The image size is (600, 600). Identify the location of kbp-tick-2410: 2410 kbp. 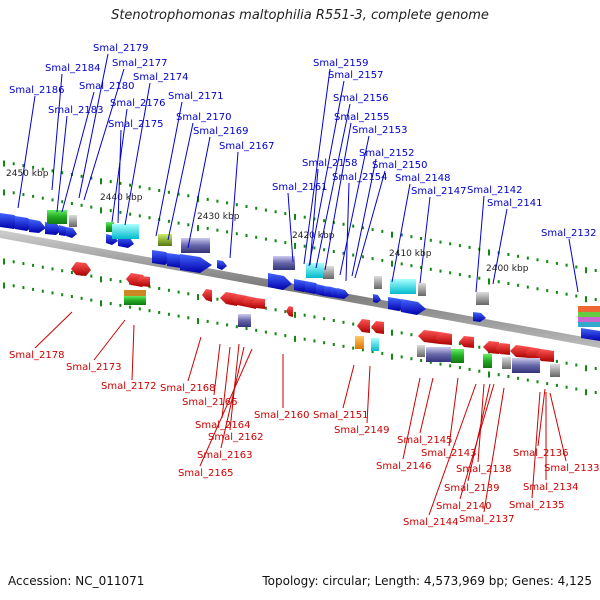
(410, 254).